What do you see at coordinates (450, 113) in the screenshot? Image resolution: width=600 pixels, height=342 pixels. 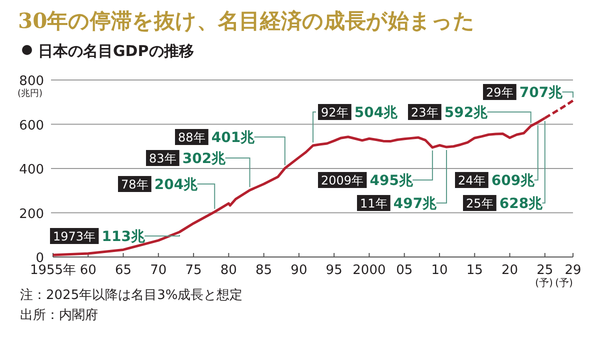 I see `annotation: 23年 592兆` at bounding box center [450, 113].